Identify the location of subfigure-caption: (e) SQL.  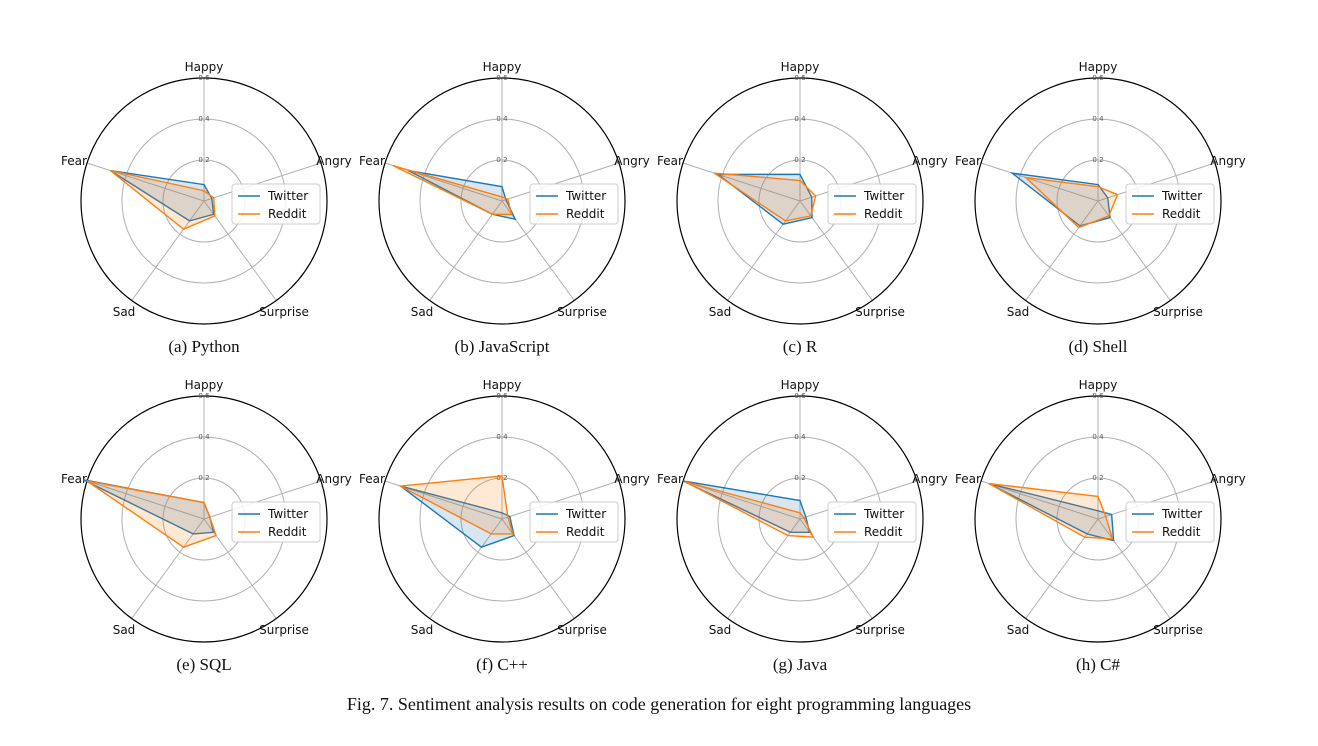
(203, 664).